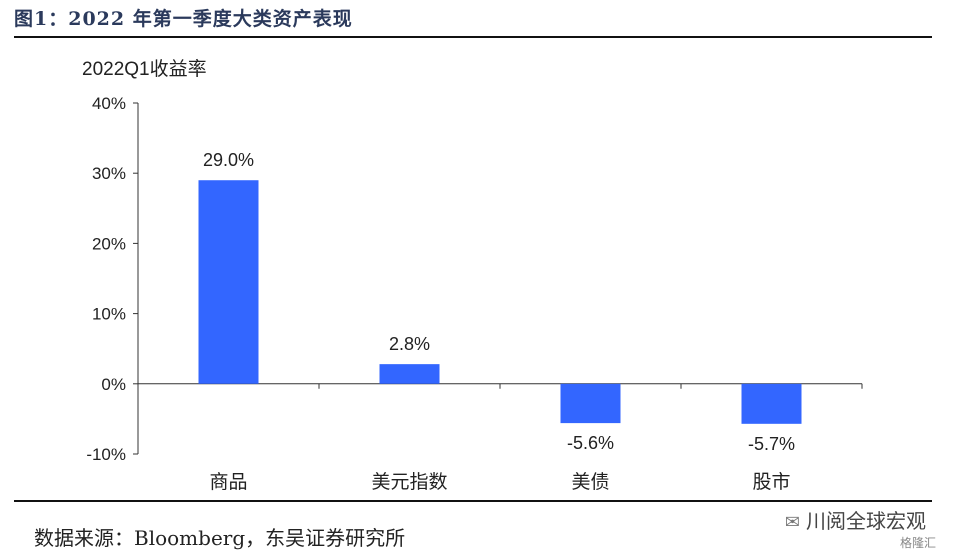  I want to click on y-tick-label: 20%, so click(109, 243).